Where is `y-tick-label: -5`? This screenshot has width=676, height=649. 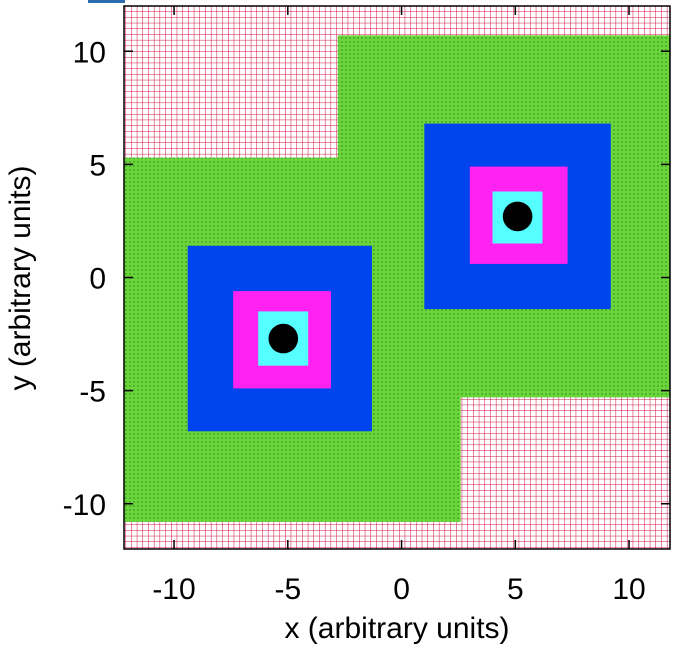
y-tick-label: -5 is located at coordinates (92, 392).